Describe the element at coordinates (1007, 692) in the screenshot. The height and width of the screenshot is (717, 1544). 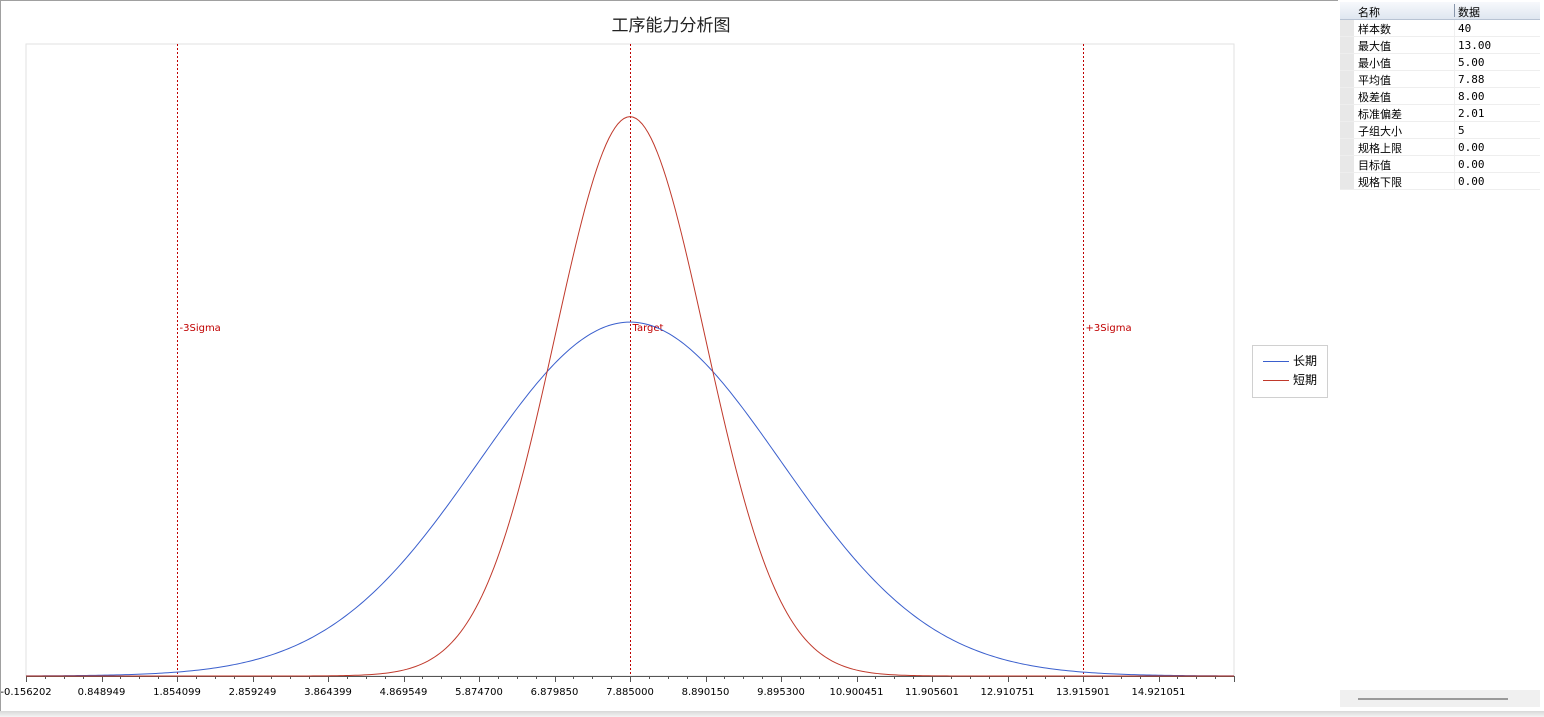
I see `x-tick-label: 12.910751` at that location.